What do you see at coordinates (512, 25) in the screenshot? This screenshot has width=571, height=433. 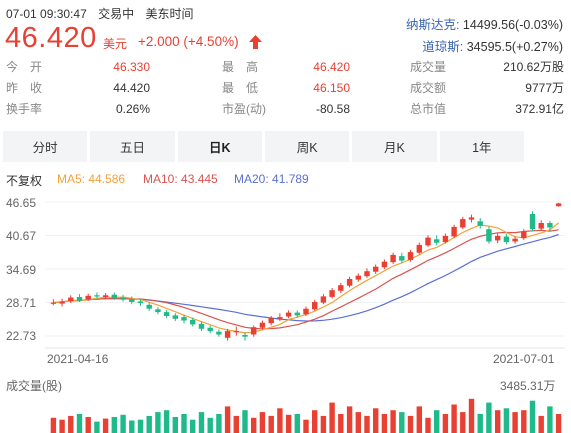 I see `index-nasdaq-value: 14499.56(-0.03%)` at bounding box center [512, 25].